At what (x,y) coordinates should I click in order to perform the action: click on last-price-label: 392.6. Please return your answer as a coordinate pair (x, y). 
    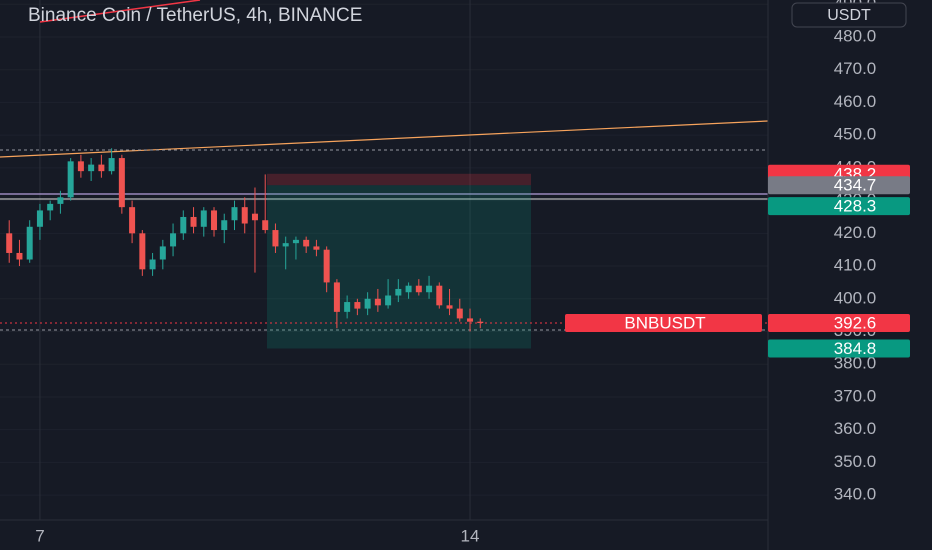
    Looking at the image, I should click on (855, 322).